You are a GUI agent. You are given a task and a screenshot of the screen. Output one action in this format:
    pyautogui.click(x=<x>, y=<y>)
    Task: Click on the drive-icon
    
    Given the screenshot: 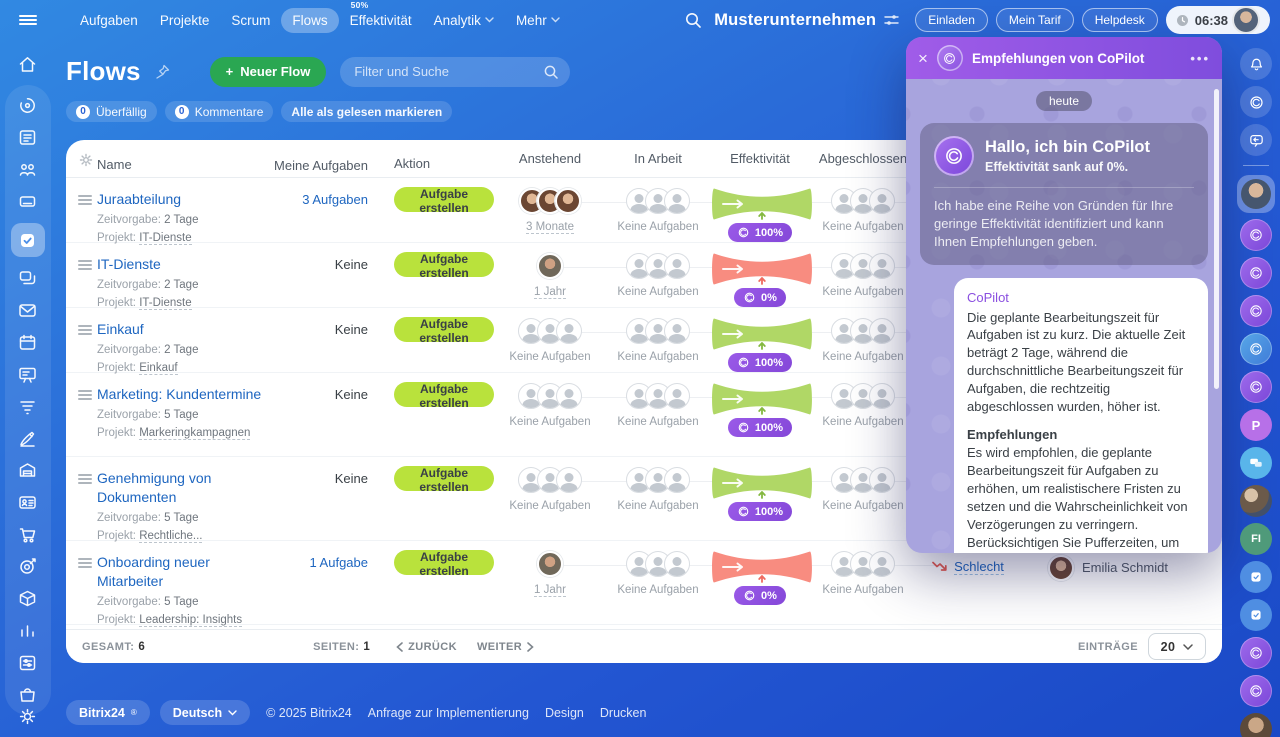 What is the action you would take?
    pyautogui.click(x=27, y=201)
    